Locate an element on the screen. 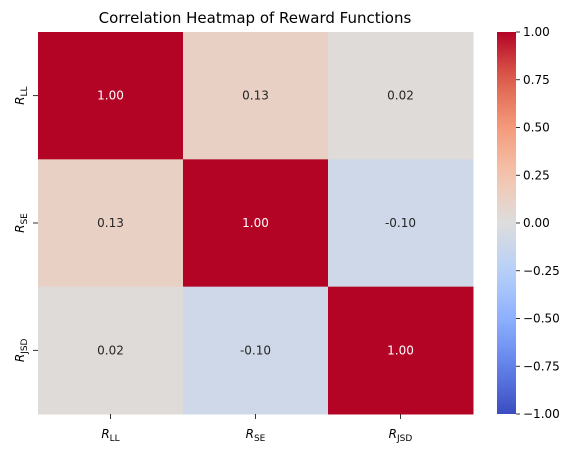 This screenshot has height=455, width=580. column-tick-label-1: RSE is located at coordinates (256, 435).